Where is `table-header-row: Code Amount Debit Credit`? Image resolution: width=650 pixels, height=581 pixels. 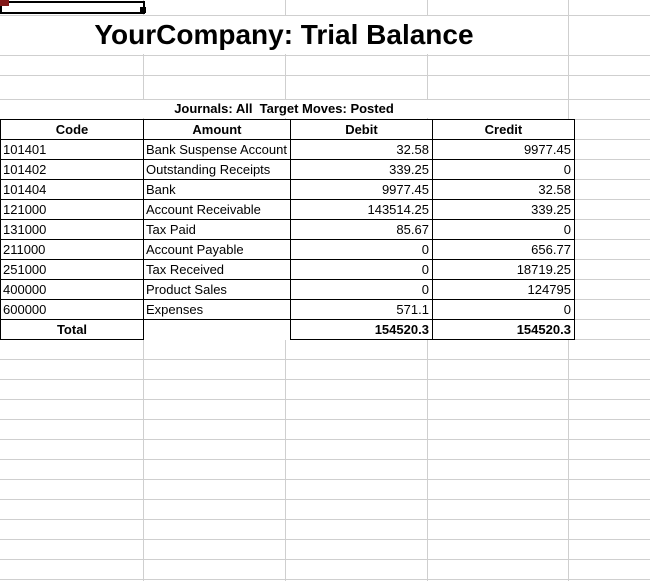 table-header-row: Code Amount Debit Credit is located at coordinates (287, 129).